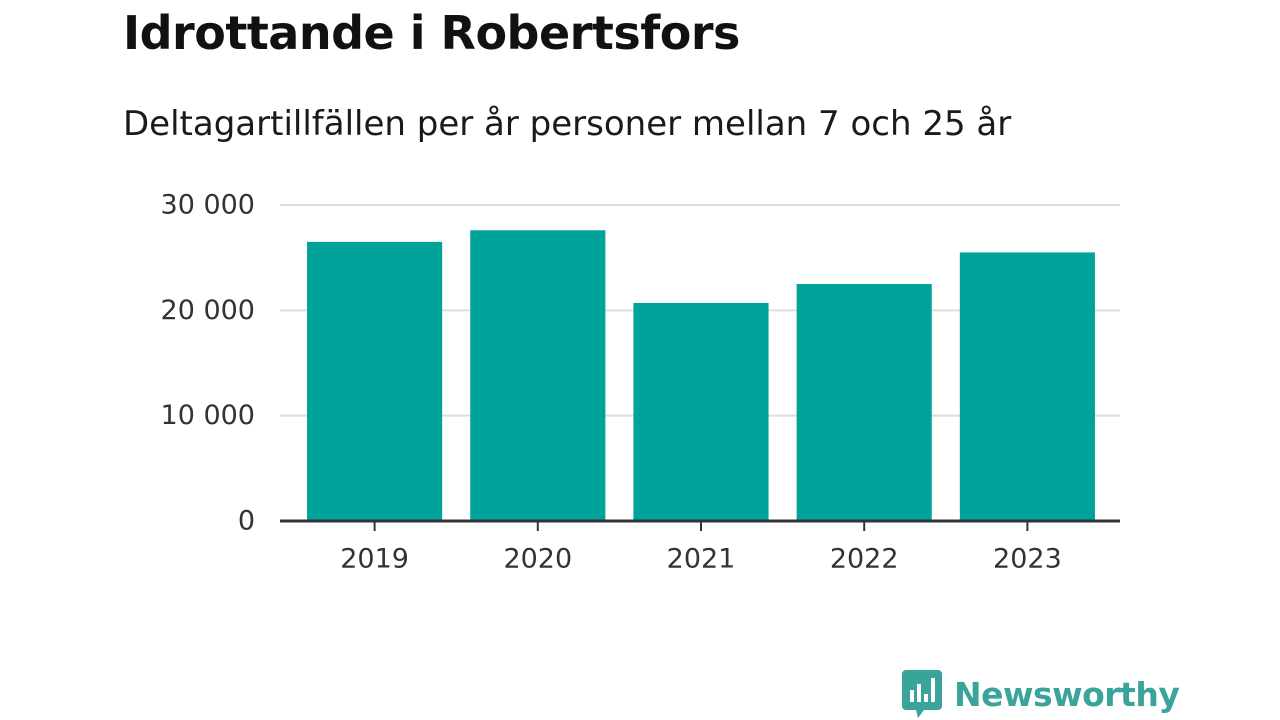 Image resolution: width=1280 pixels, height=720 pixels. Describe the element at coordinates (701, 559) in the screenshot. I see `x-tick-label: 2021` at that location.